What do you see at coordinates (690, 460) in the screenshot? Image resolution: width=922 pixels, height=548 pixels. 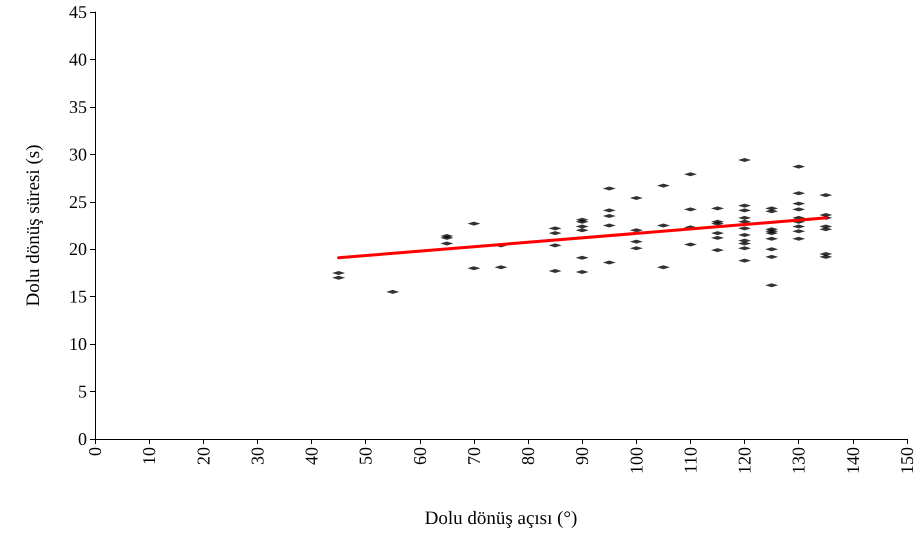 I see `x-tick-label: 110` at bounding box center [690, 460].